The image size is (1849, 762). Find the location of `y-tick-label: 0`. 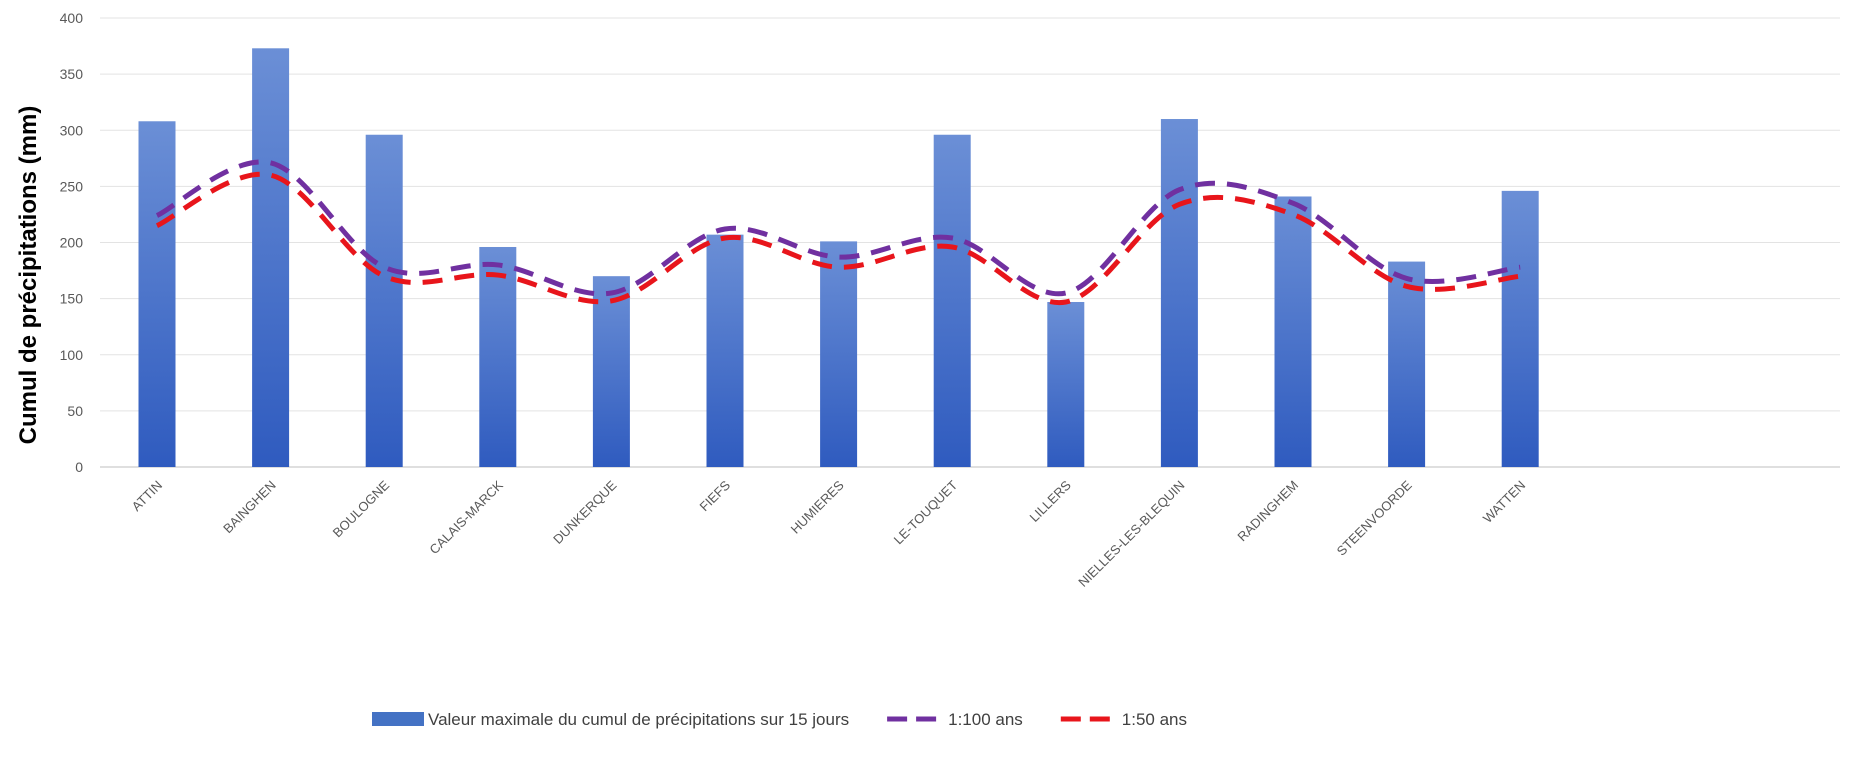

y-tick-label: 0 is located at coordinates (79, 467).